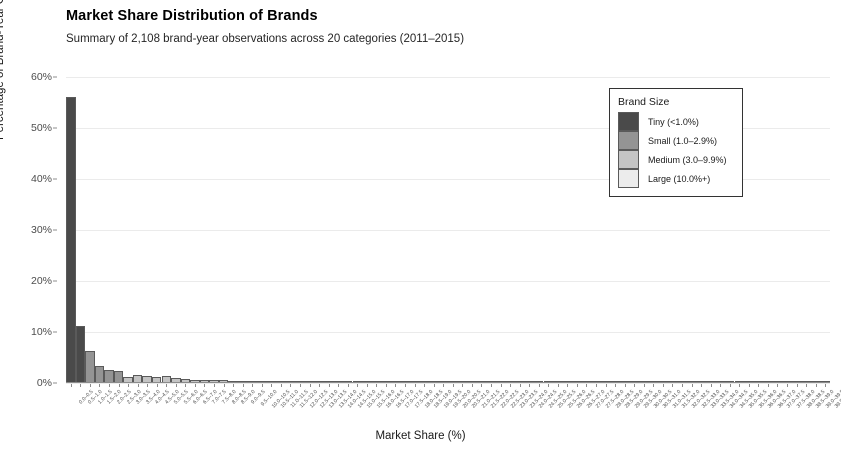 This screenshot has height=453, width=841. Describe the element at coordinates (41, 128) in the screenshot. I see `y-axis-tick-label: 50%` at that location.